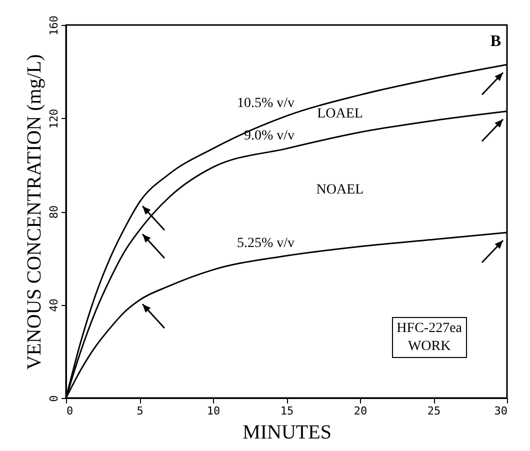  Describe the element at coordinates (340, 190) in the screenshot. I see `annotation: NOAEL` at that location.